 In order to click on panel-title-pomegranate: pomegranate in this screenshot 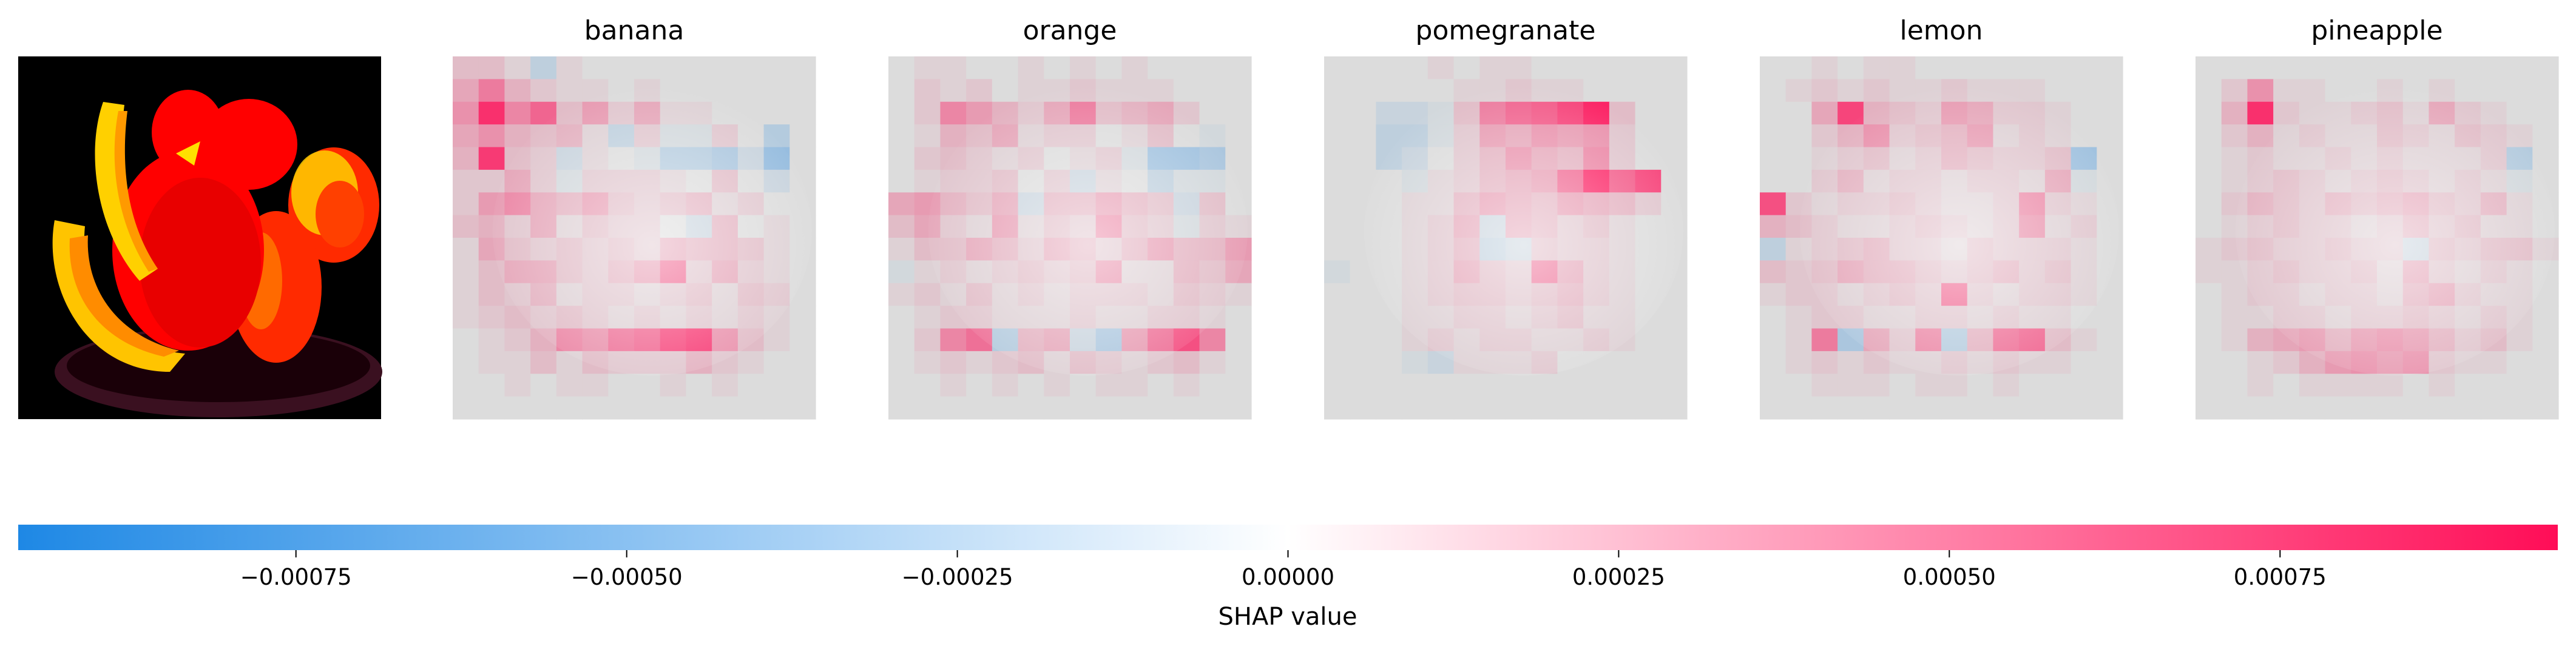, I will do `click(1506, 30)`.